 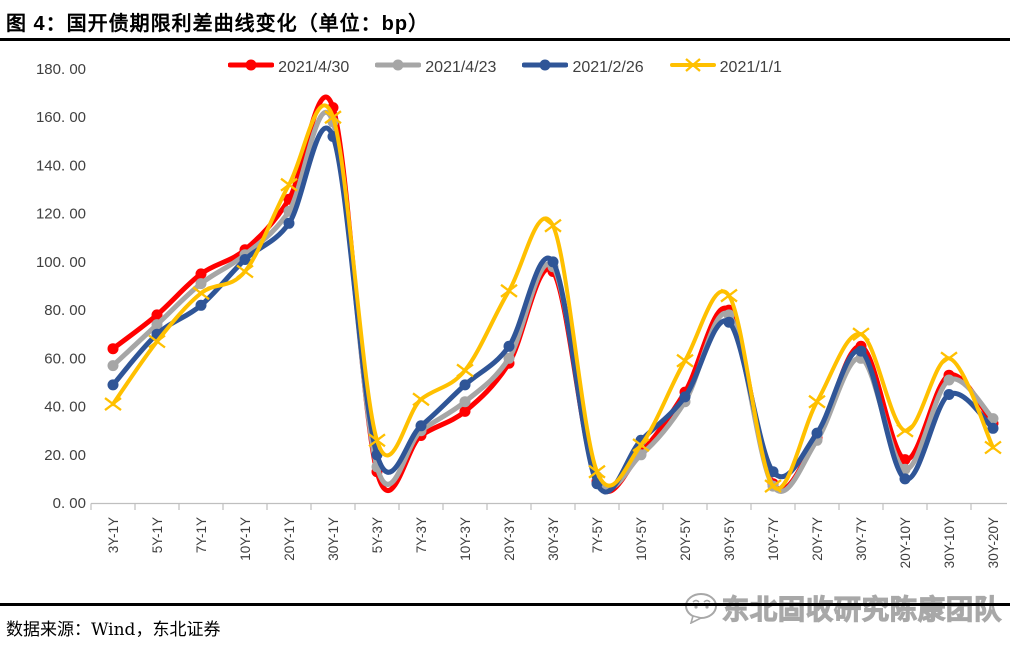 What do you see at coordinates (641, 539) in the screenshot?
I see `x-axis-category-label: 10Y-5Y` at bounding box center [641, 539].